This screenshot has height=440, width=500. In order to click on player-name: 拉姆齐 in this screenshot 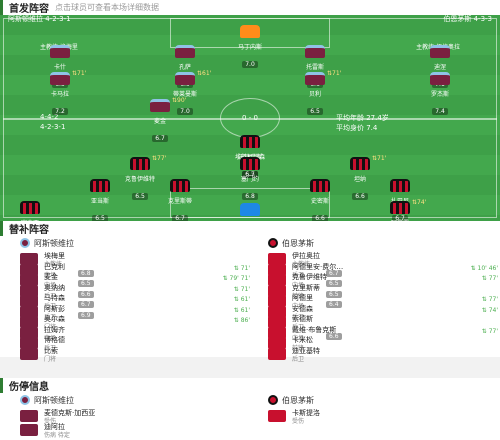, I will do `click(54, 329)`.